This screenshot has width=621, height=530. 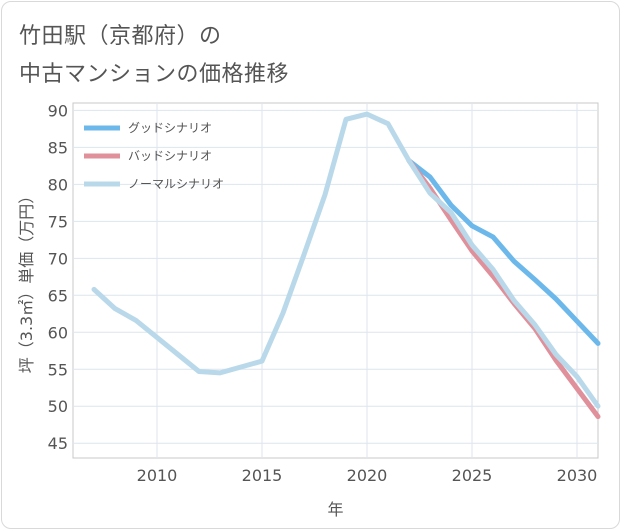 I want to click on x-axis-label: 年, so click(x=335, y=509).